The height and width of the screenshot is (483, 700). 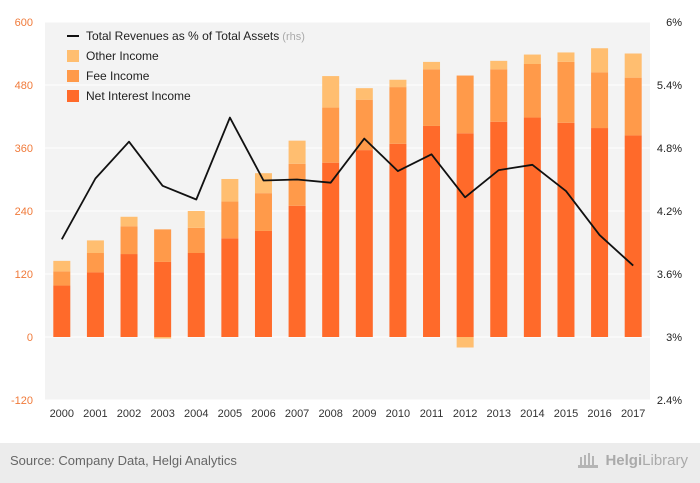 I want to click on x-tick-label: 2010, so click(x=398, y=414).